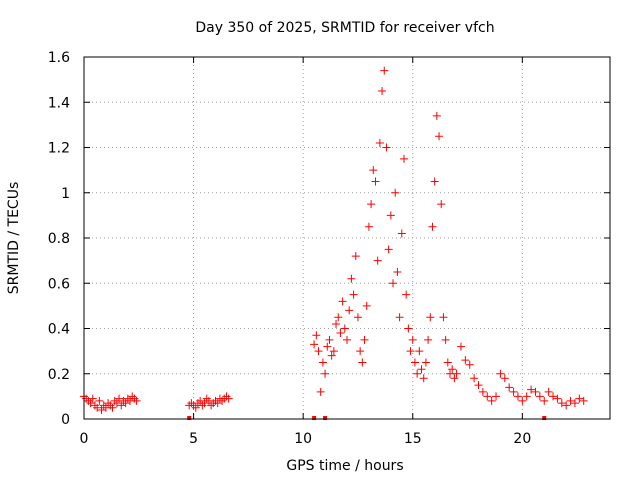  Describe the element at coordinates (367, 418) in the screenshot. I see `x-axis-markers` at that location.